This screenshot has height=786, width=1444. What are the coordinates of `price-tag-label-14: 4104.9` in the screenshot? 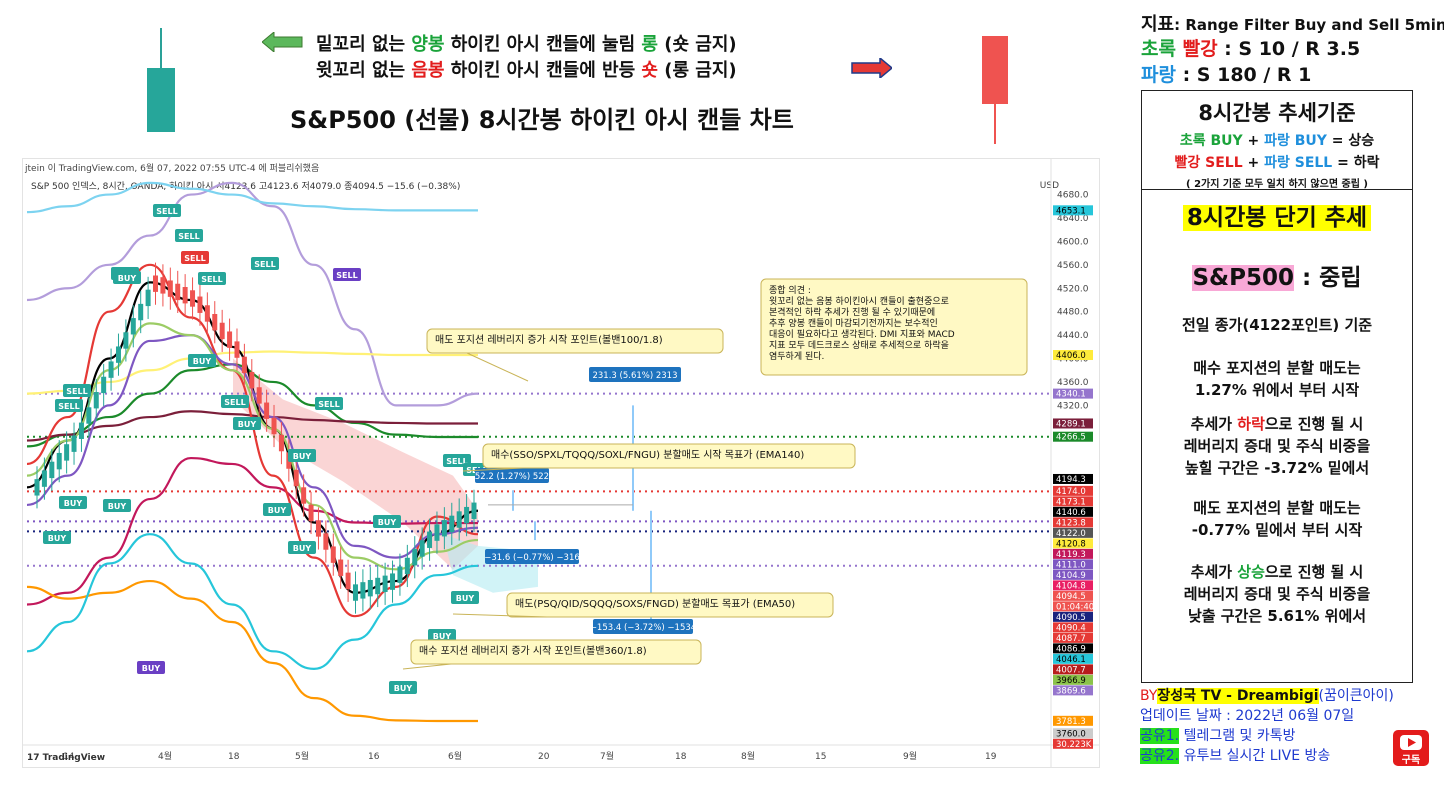 It's located at (1071, 576).